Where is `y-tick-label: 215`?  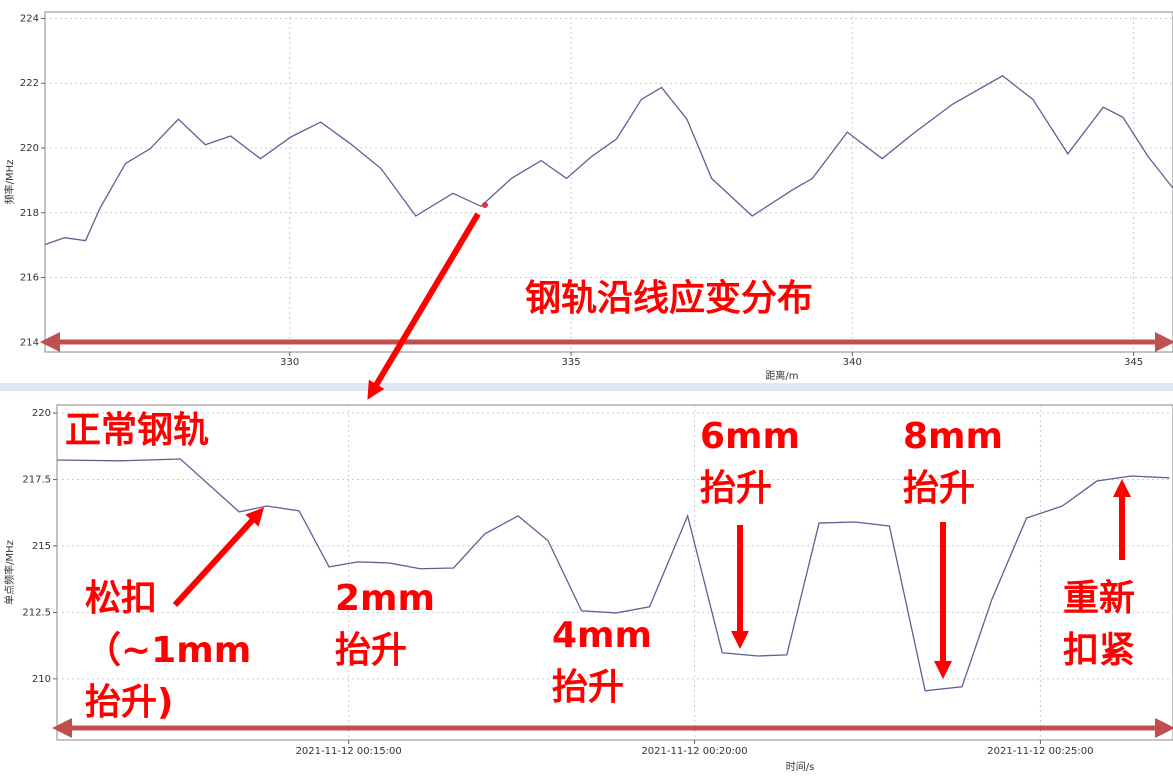 y-tick-label: 215 is located at coordinates (41, 546).